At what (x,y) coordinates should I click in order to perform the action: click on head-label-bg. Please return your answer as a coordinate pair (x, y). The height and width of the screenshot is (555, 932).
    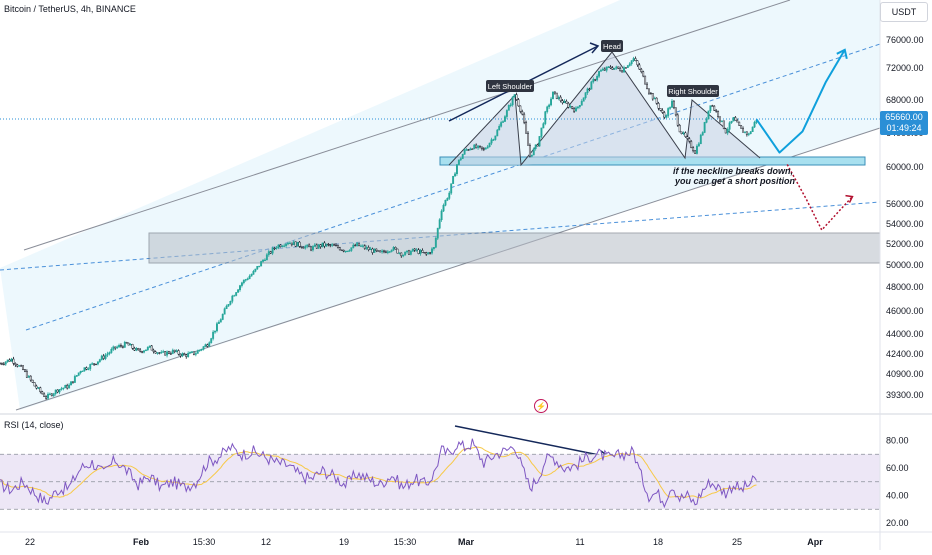
    Looking at the image, I should click on (612, 46).